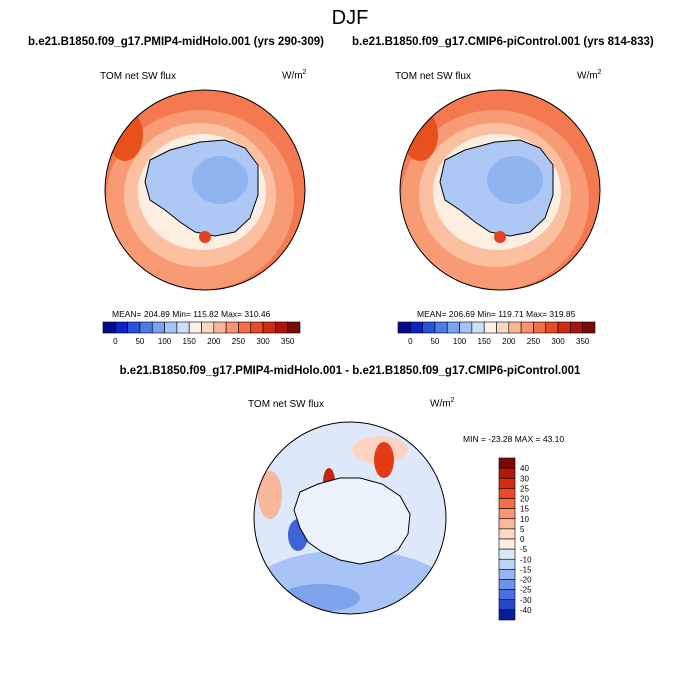 The image size is (700, 700). Describe the element at coordinates (526, 580) in the screenshot. I see `colorbar-tick-label: -20` at that location.